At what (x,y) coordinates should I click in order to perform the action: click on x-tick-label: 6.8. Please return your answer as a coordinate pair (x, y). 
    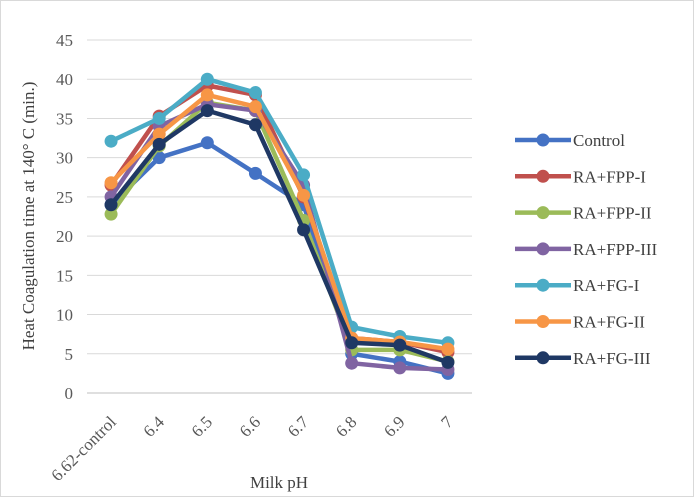
    Looking at the image, I should click on (346, 426).